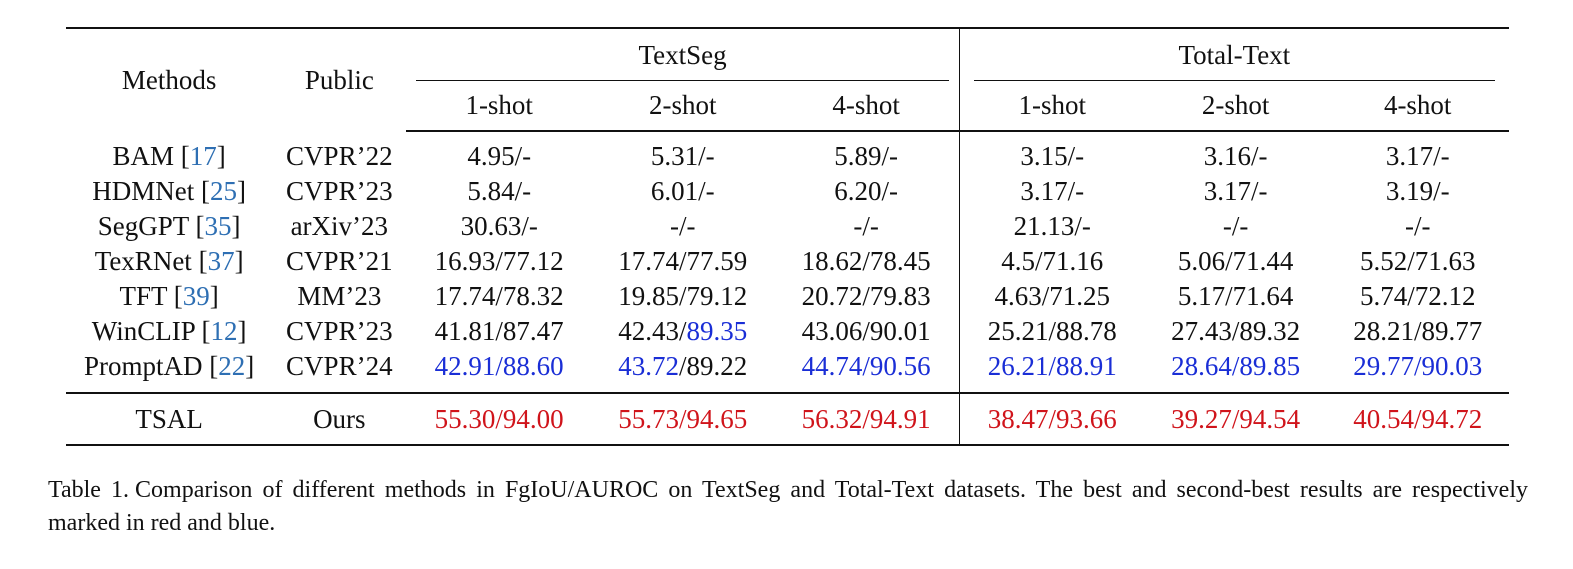 The height and width of the screenshot is (569, 1573). I want to click on citation-link: 25, so click(224, 191).